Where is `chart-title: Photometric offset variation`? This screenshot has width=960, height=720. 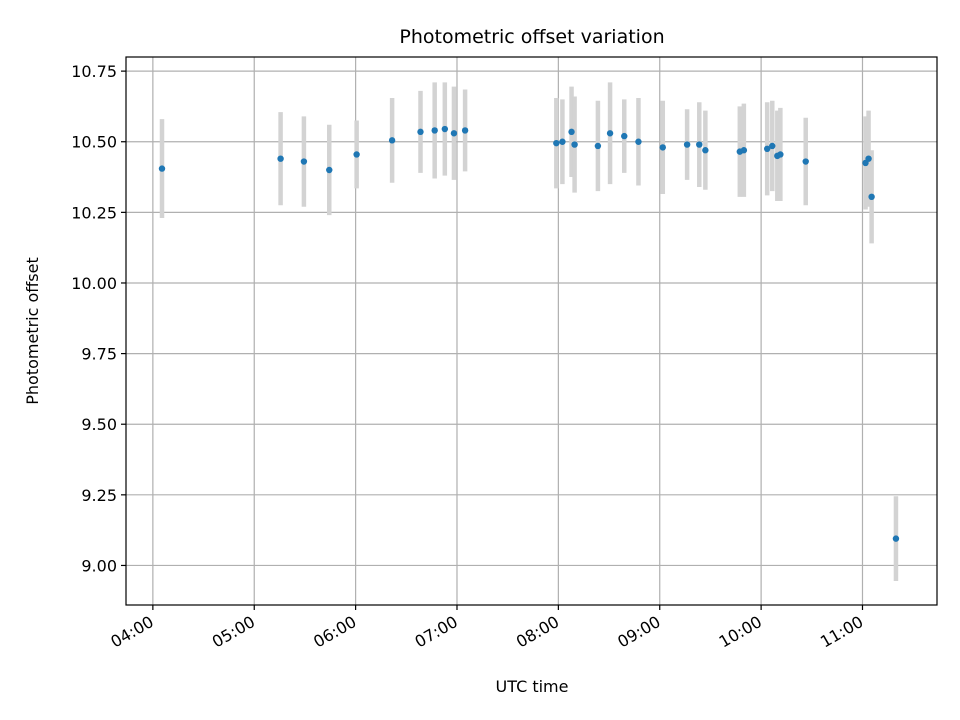 chart-title: Photometric offset variation is located at coordinates (531, 37).